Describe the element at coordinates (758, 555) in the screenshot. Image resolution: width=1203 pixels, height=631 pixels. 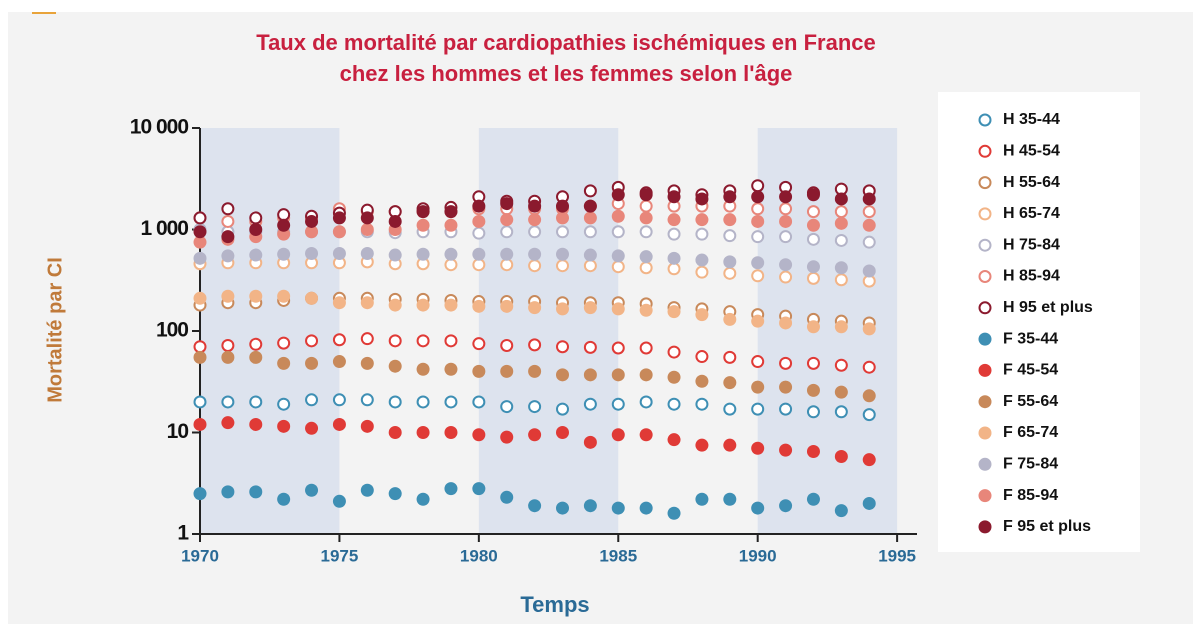
I see `x-tick-label: 1990` at that location.